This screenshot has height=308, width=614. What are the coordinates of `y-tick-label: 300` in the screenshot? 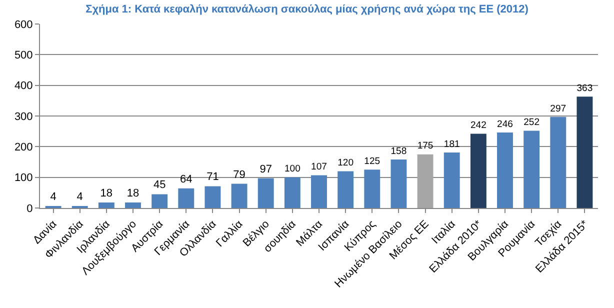 It's located at (23, 116).